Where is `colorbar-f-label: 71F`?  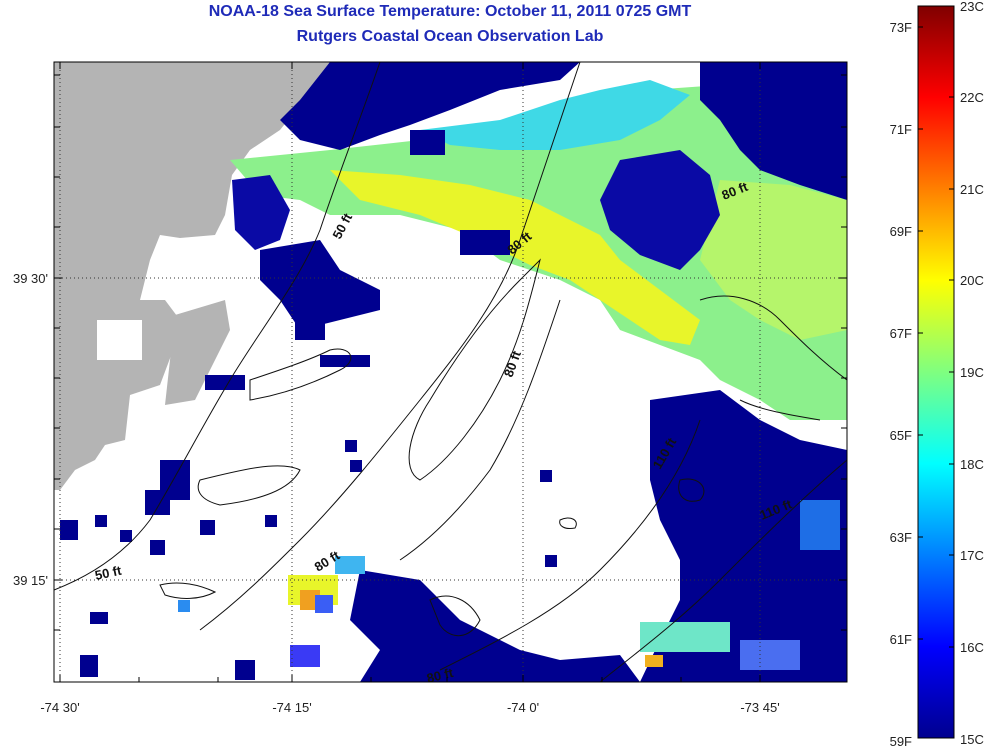
colorbar-f-label: 71F is located at coordinates (901, 129).